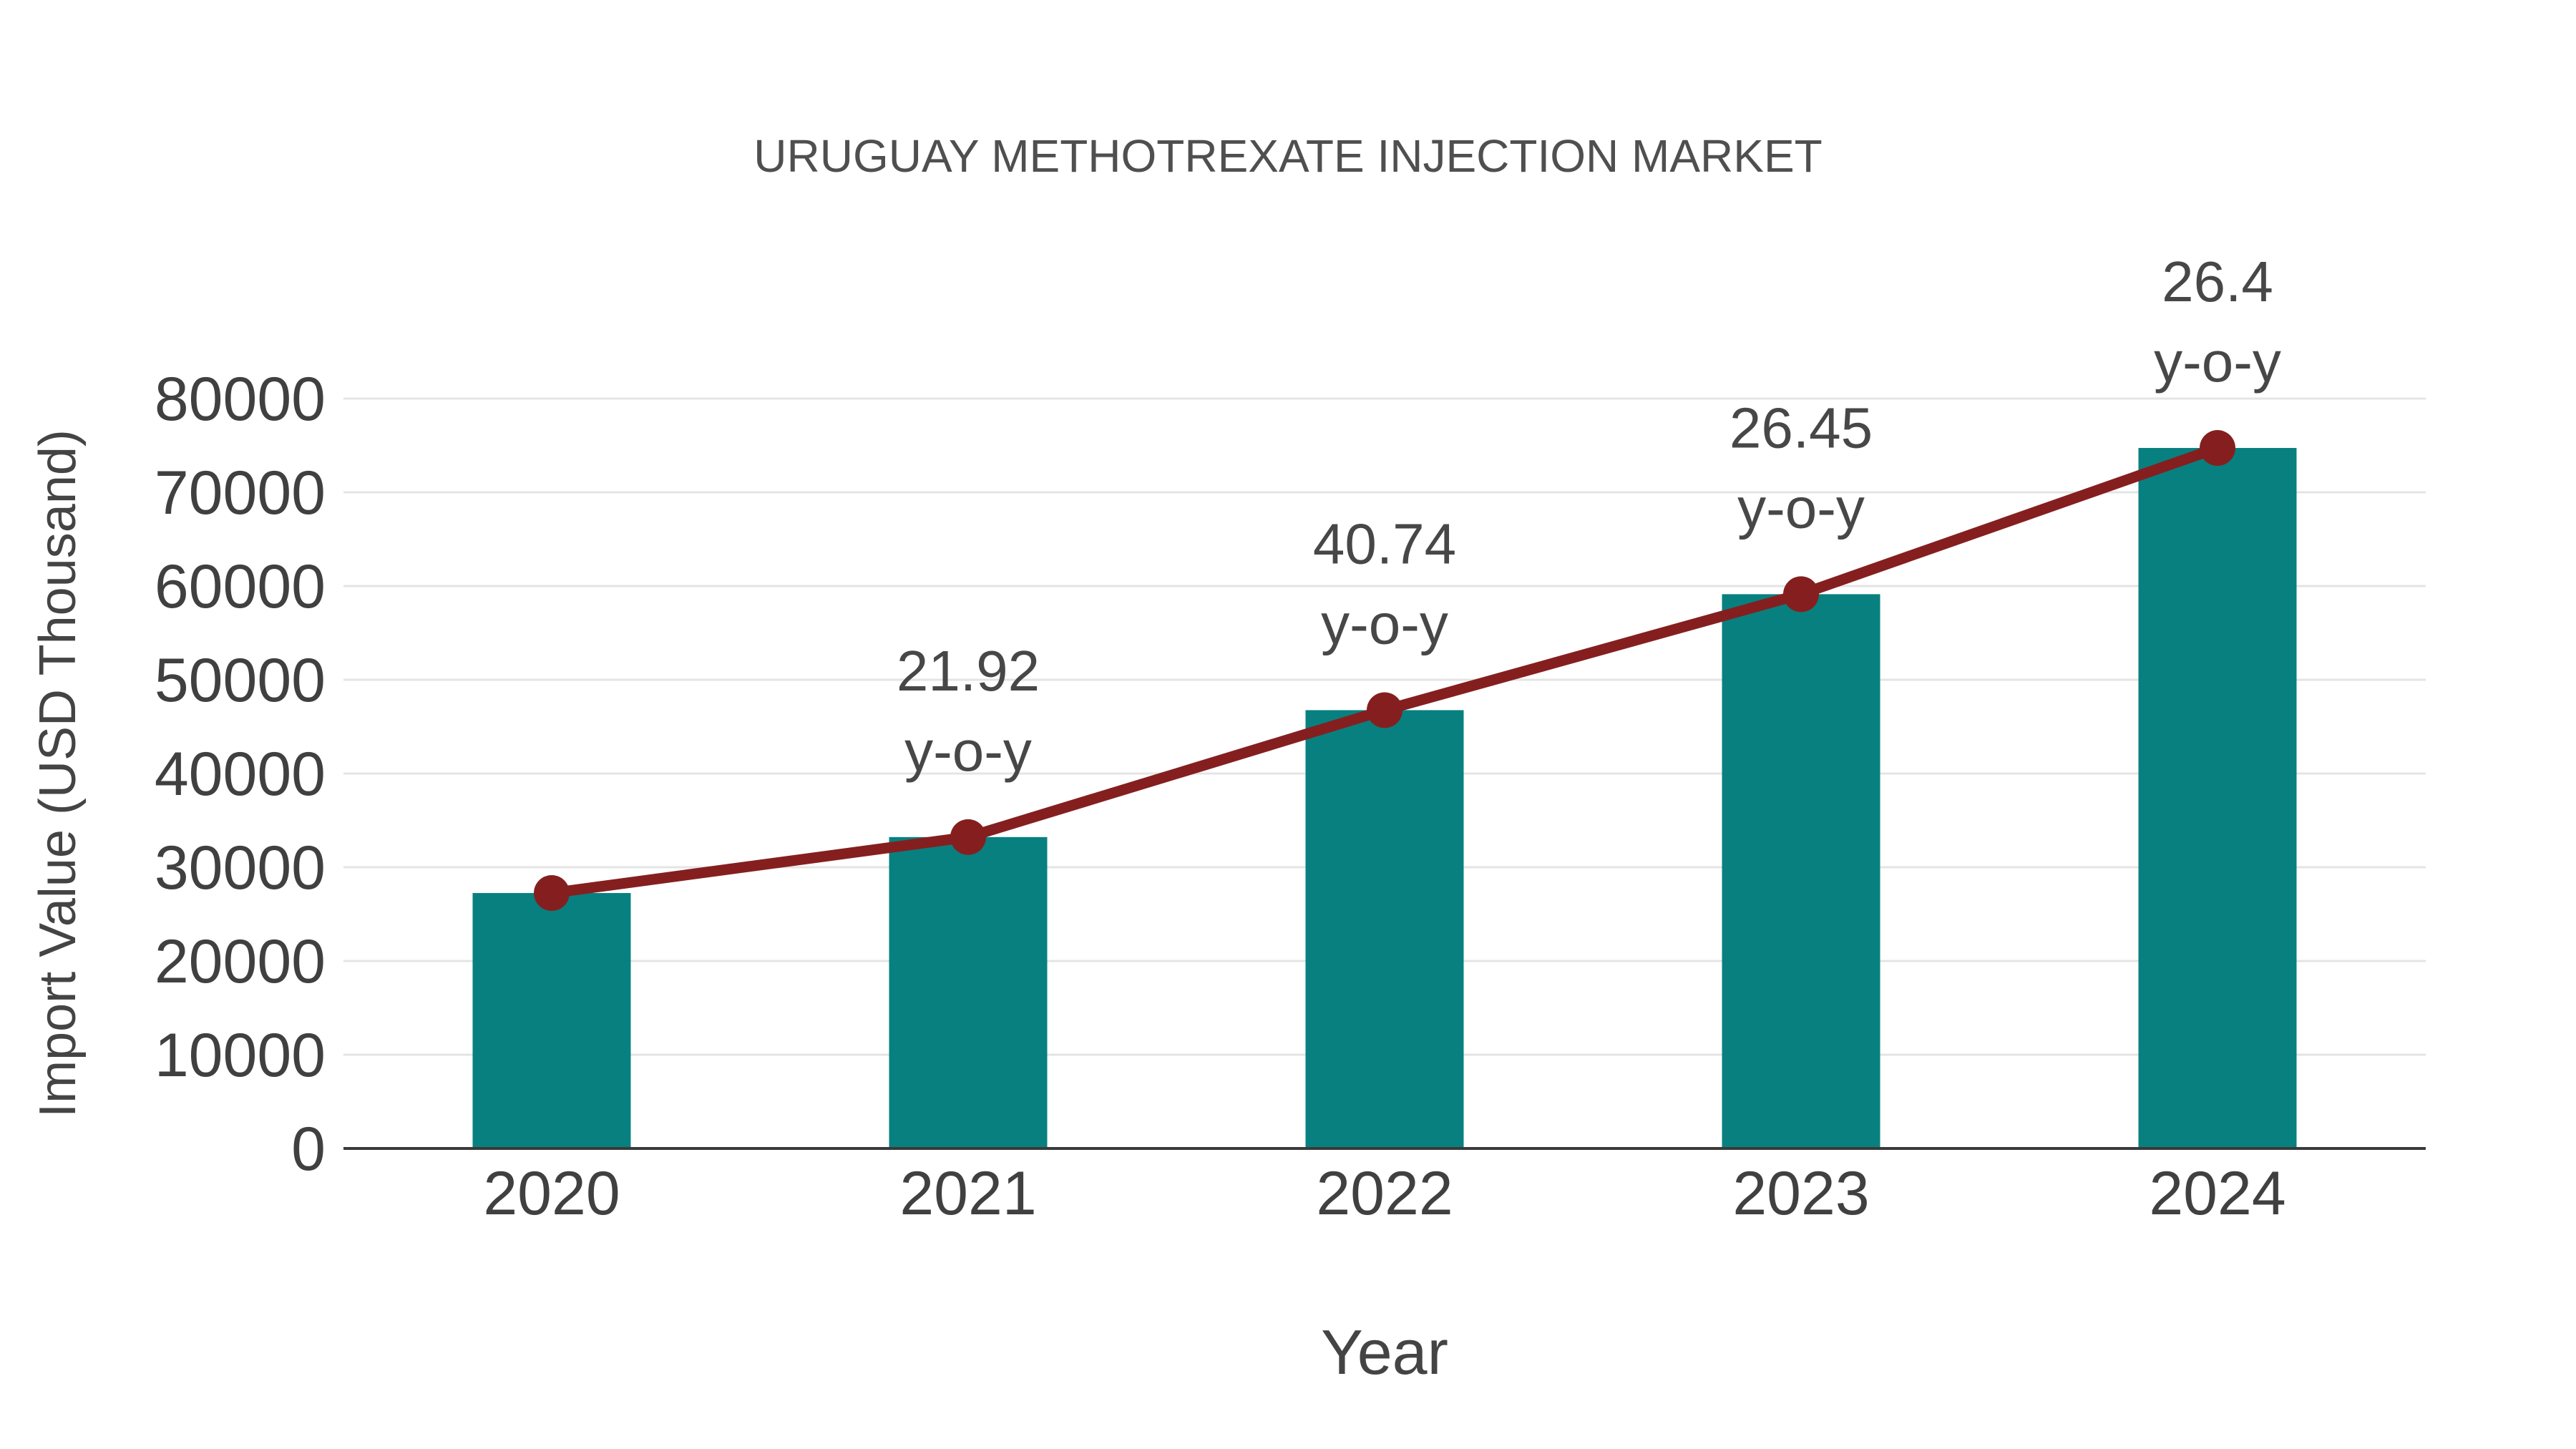  I want to click on y-axis-title: Import Value (USD Thousand), so click(58, 773).